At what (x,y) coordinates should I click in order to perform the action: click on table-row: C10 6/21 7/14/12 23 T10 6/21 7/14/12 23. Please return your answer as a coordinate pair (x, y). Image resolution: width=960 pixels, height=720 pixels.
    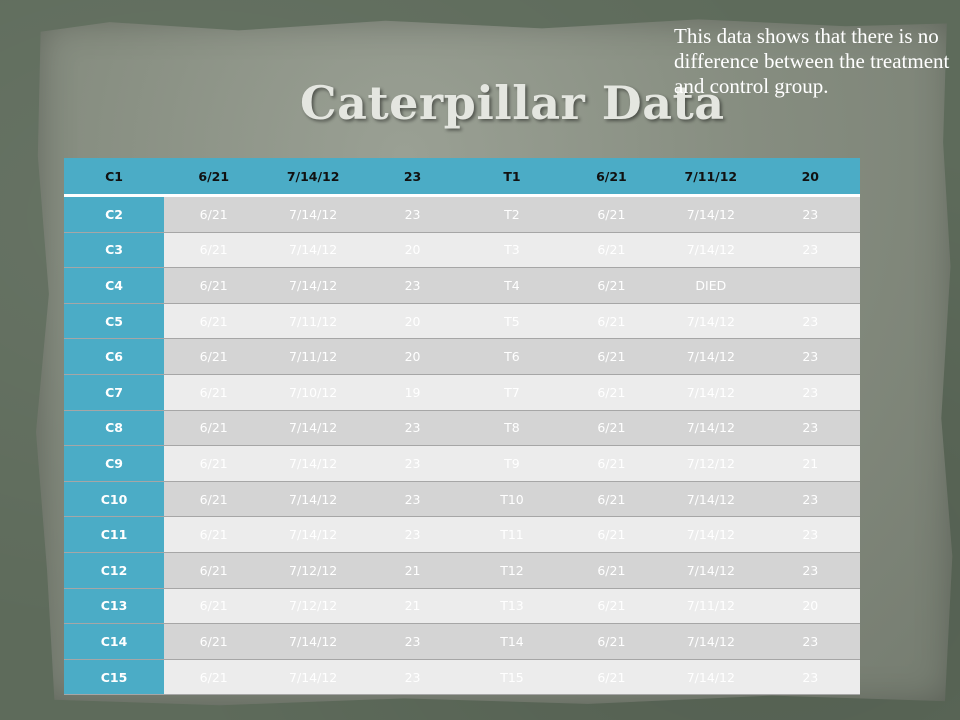
    Looking at the image, I should click on (462, 499).